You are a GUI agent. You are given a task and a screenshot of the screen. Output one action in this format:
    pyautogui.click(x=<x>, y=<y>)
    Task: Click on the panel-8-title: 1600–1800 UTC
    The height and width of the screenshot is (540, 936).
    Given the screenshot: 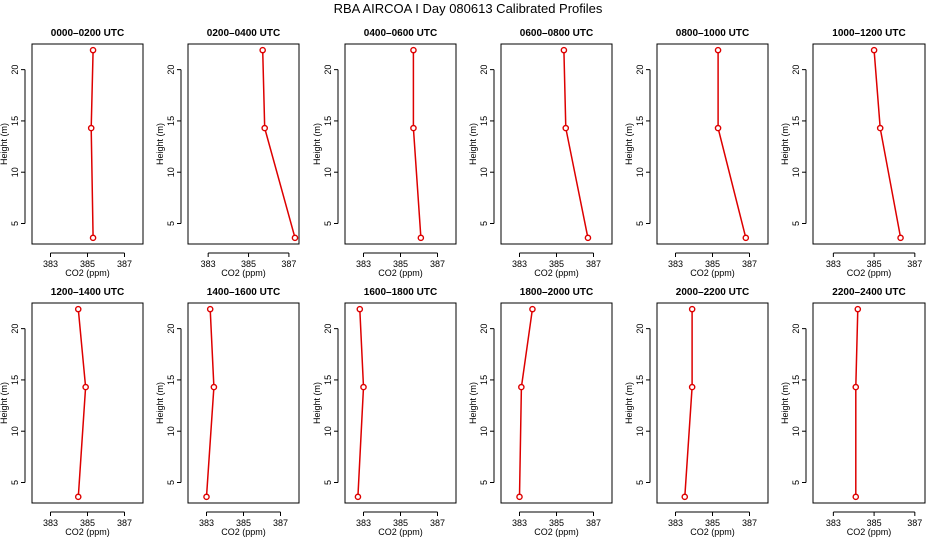 What is the action you would take?
    pyautogui.click(x=400, y=292)
    